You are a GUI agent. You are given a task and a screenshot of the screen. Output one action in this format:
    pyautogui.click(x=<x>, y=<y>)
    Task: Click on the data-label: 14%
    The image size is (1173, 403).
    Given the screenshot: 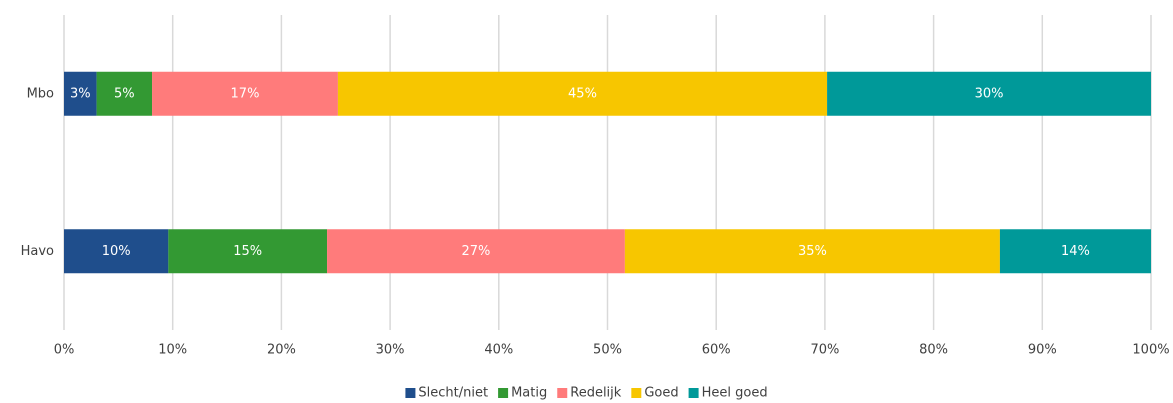 What is the action you would take?
    pyautogui.click(x=1075, y=251)
    